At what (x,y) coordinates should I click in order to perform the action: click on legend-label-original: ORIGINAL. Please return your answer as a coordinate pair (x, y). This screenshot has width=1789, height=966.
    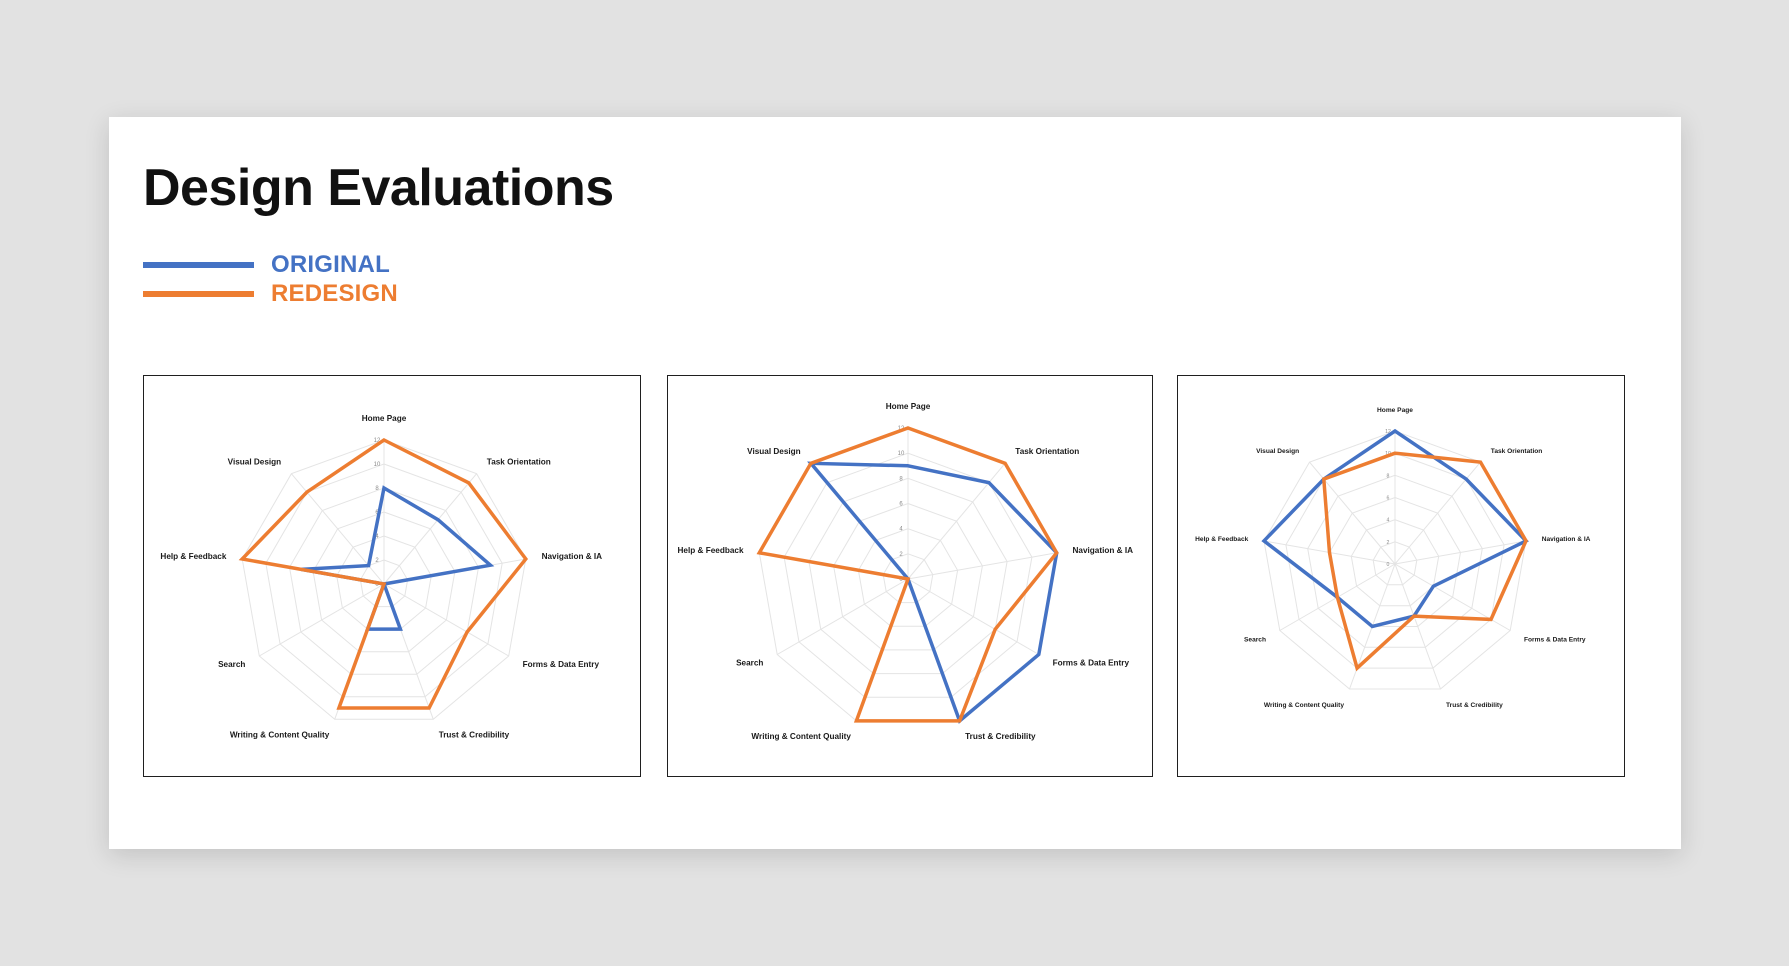
    Looking at the image, I should click on (330, 264).